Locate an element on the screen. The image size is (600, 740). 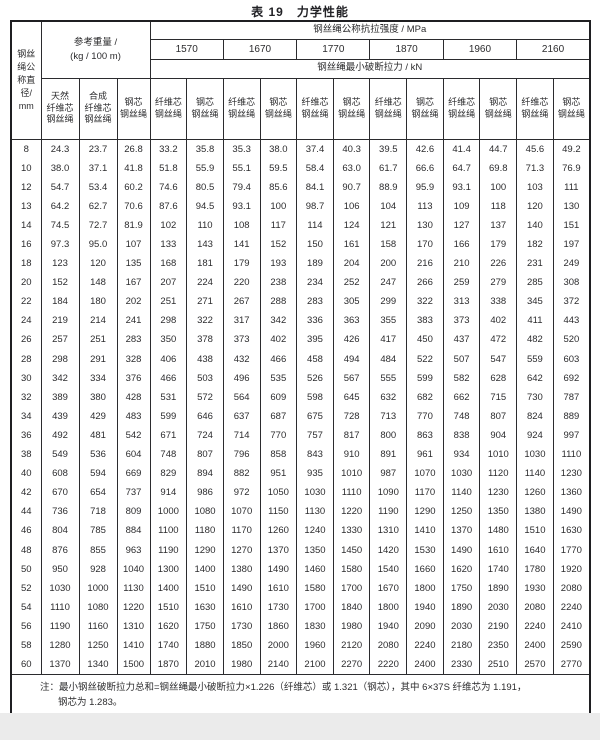
value-cell: 33.2 is located at coordinates (168, 149).